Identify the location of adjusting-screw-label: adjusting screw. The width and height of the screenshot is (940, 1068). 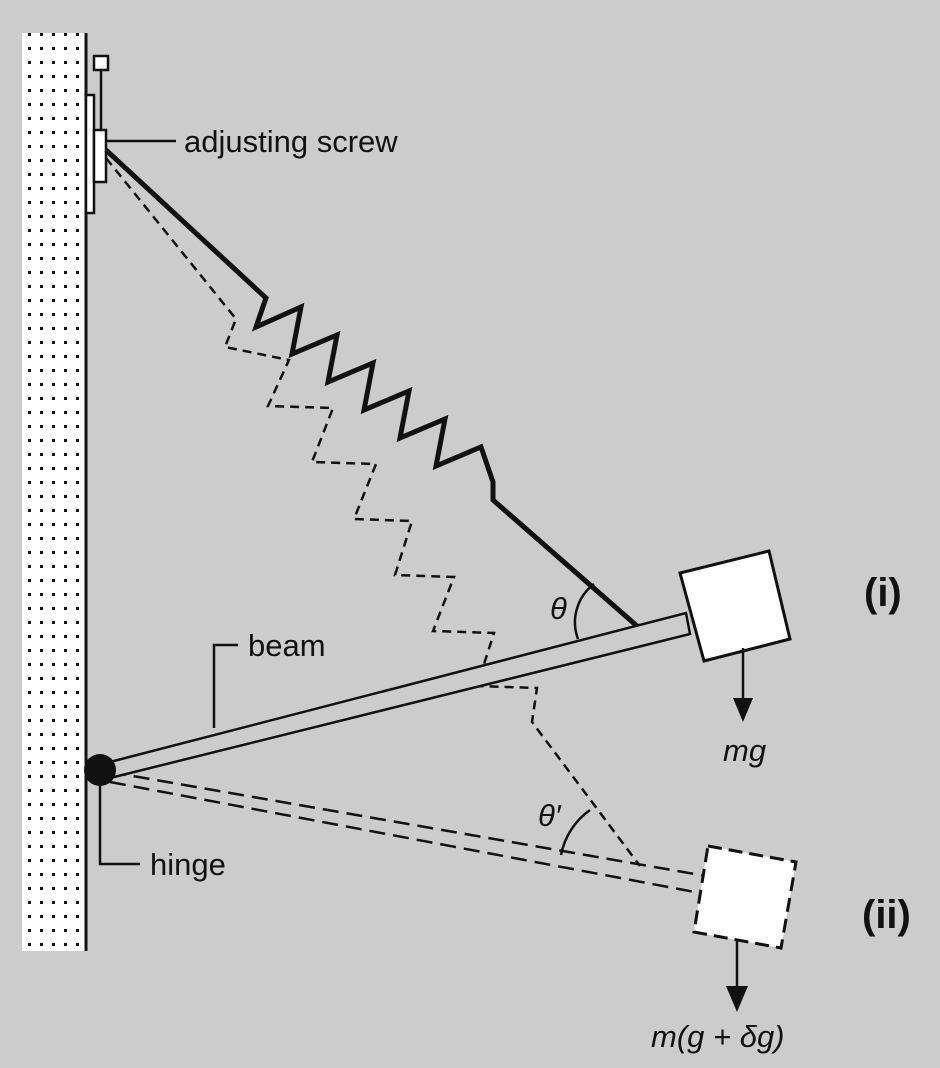
(291, 141).